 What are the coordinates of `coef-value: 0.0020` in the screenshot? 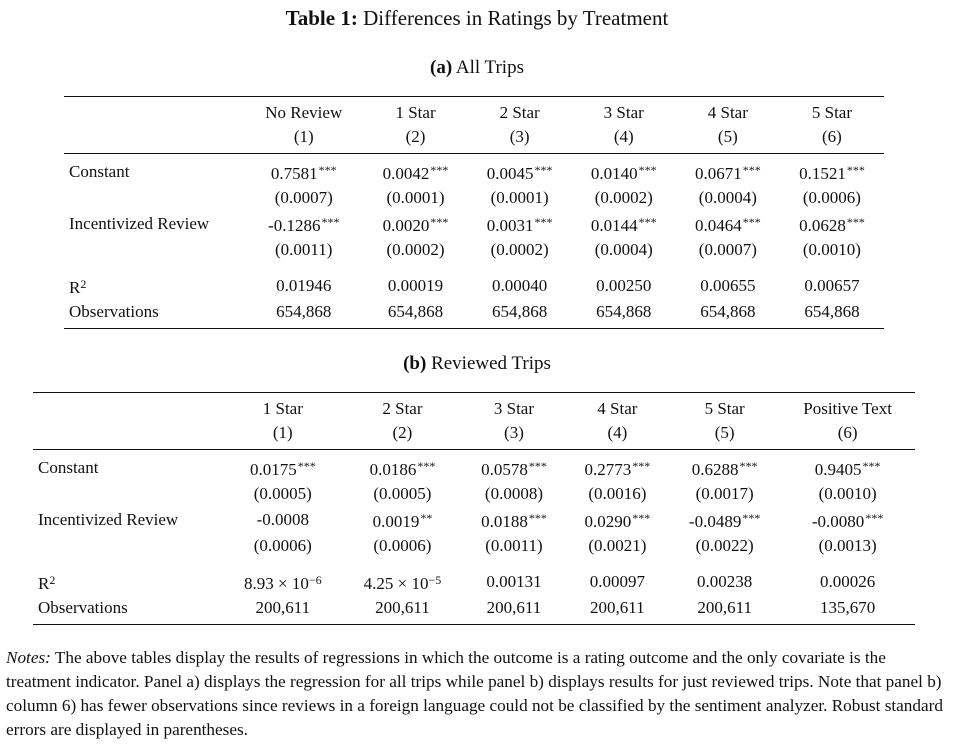 It's located at (406, 225).